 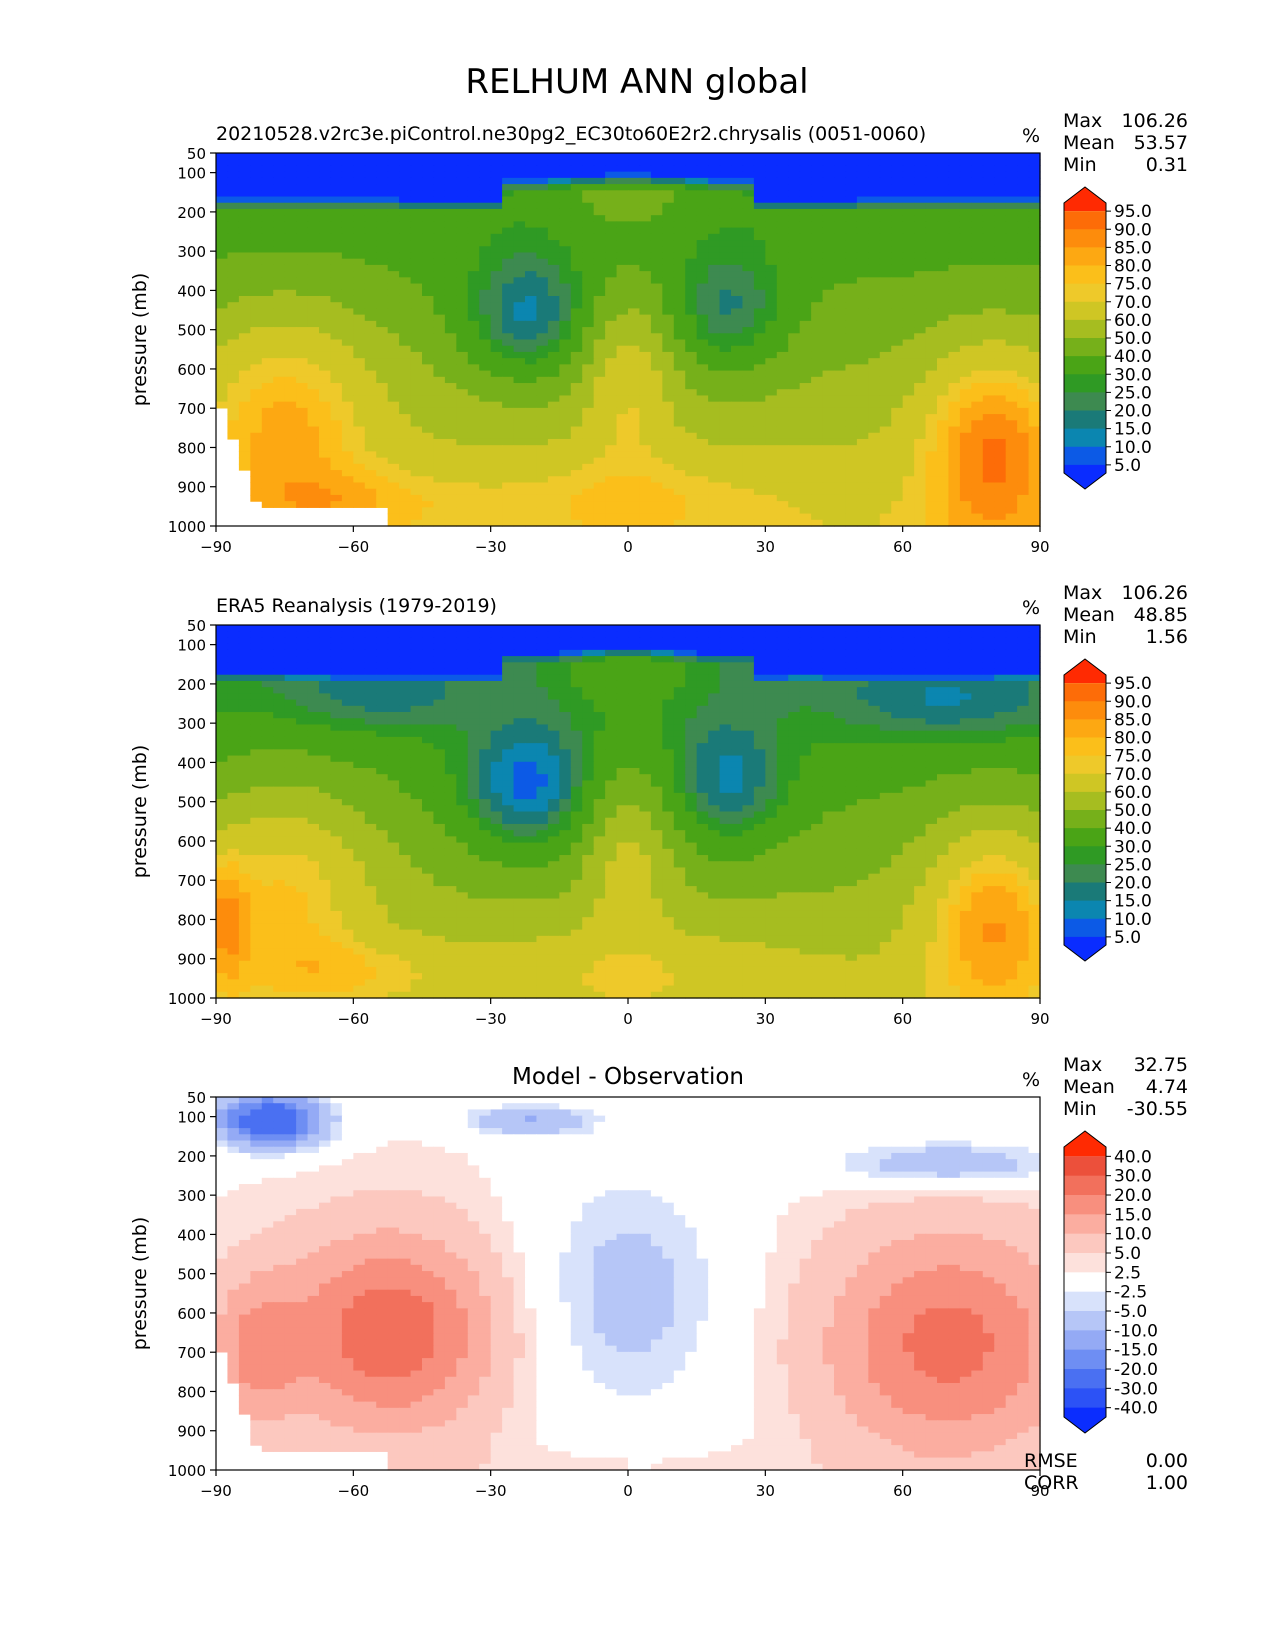 What do you see at coordinates (1136, 1389) in the screenshot?
I see `colorbar-label: -30.0` at bounding box center [1136, 1389].